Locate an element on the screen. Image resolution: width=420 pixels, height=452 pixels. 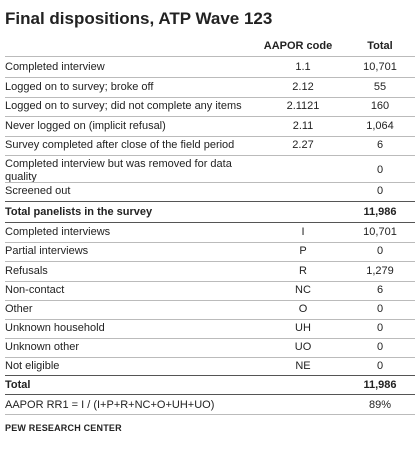
row-label: Total panelists in the survey is located at coordinates (79, 212).